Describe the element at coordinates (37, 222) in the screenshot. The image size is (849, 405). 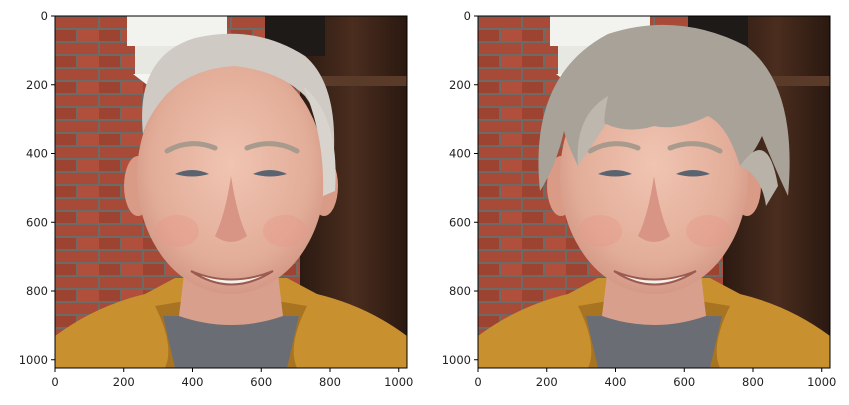
I see `left-y-tick-label: 600` at that location.